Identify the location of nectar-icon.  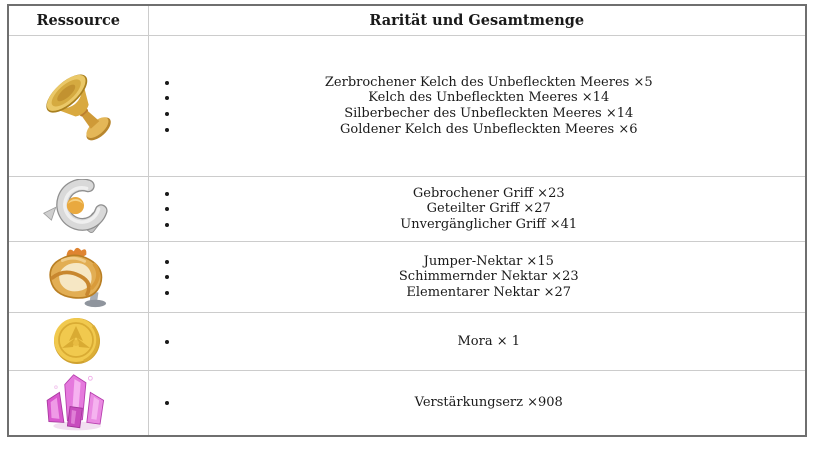
(78, 277).